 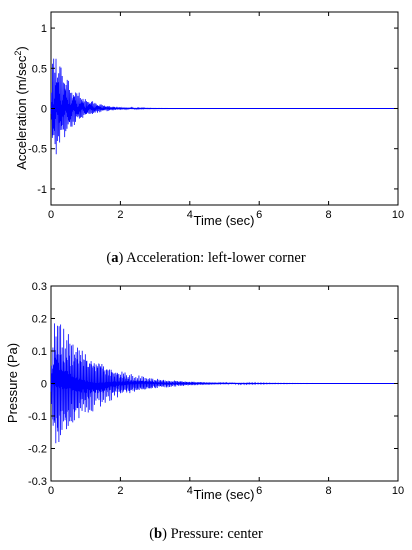 I want to click on y-tick-label: -0.5, so click(x=37, y=150).